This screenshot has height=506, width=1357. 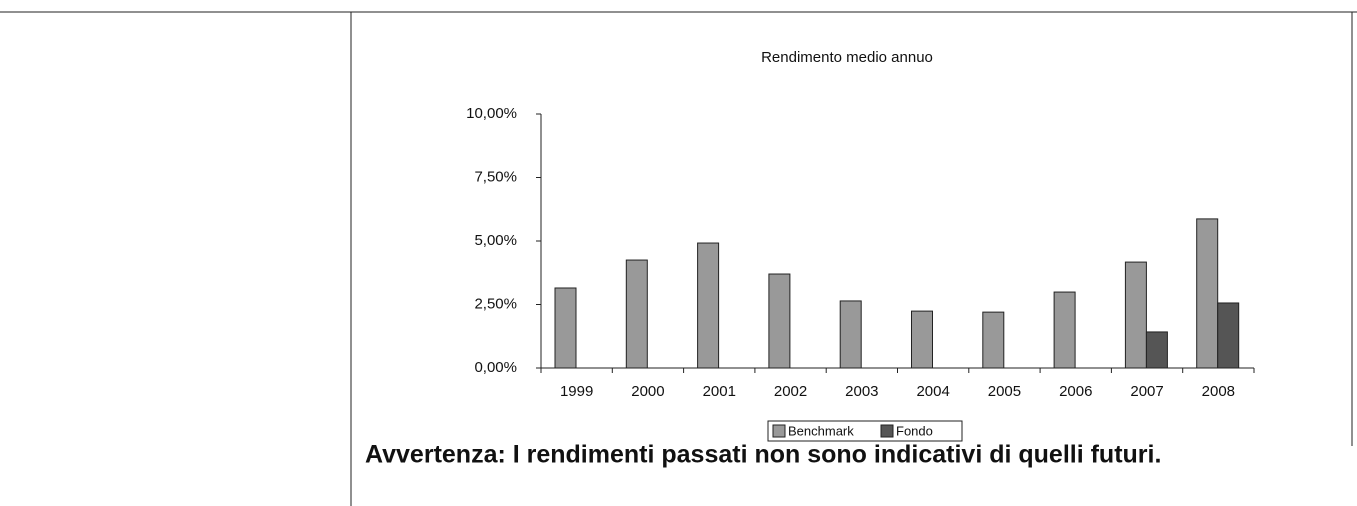 I want to click on x-tick-label: 2007, so click(x=1146, y=391).